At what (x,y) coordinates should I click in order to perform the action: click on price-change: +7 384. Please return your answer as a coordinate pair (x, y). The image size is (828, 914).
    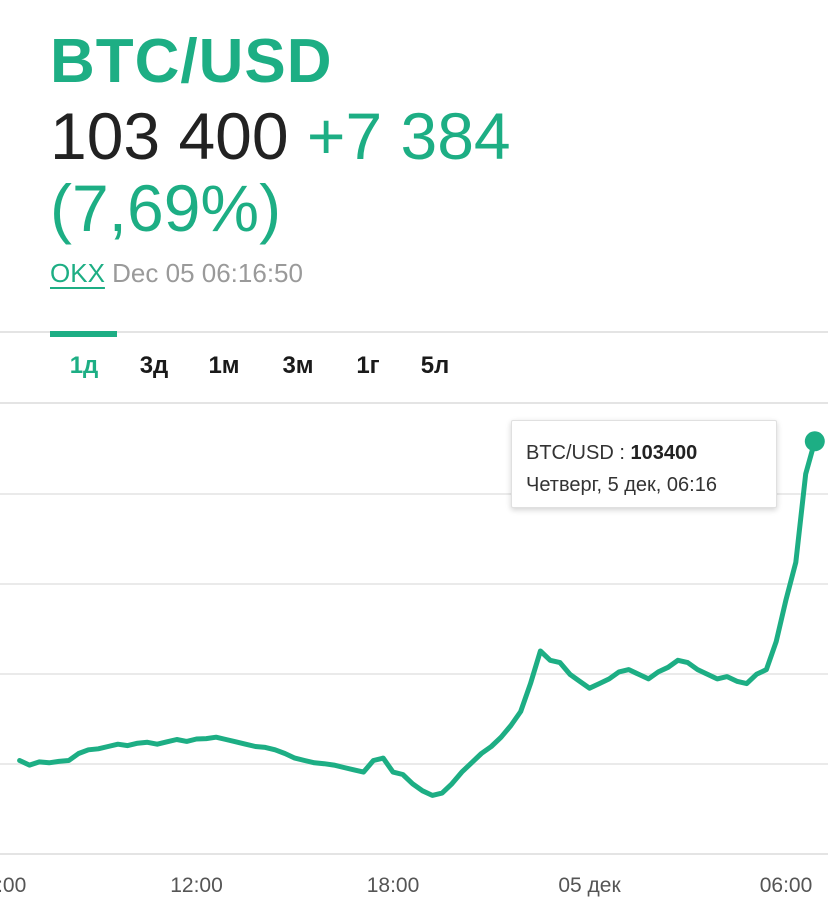
    Looking at the image, I should click on (408, 136).